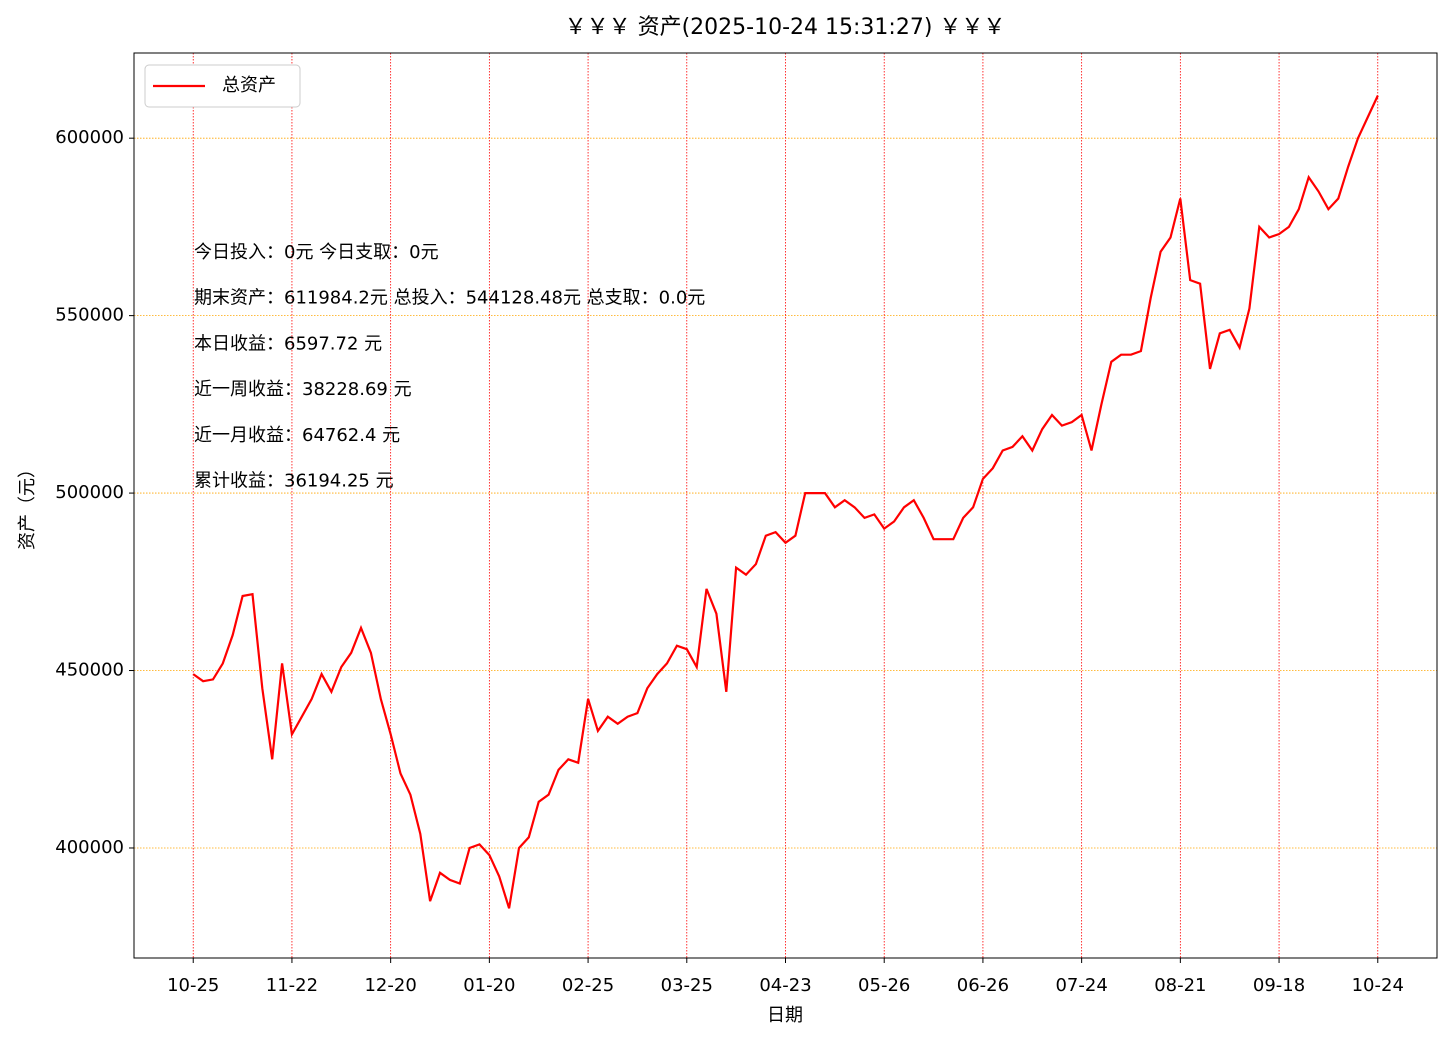 The image size is (1453, 1042). What do you see at coordinates (983, 985) in the screenshot?
I see `x-tick-label: 06-26` at bounding box center [983, 985].